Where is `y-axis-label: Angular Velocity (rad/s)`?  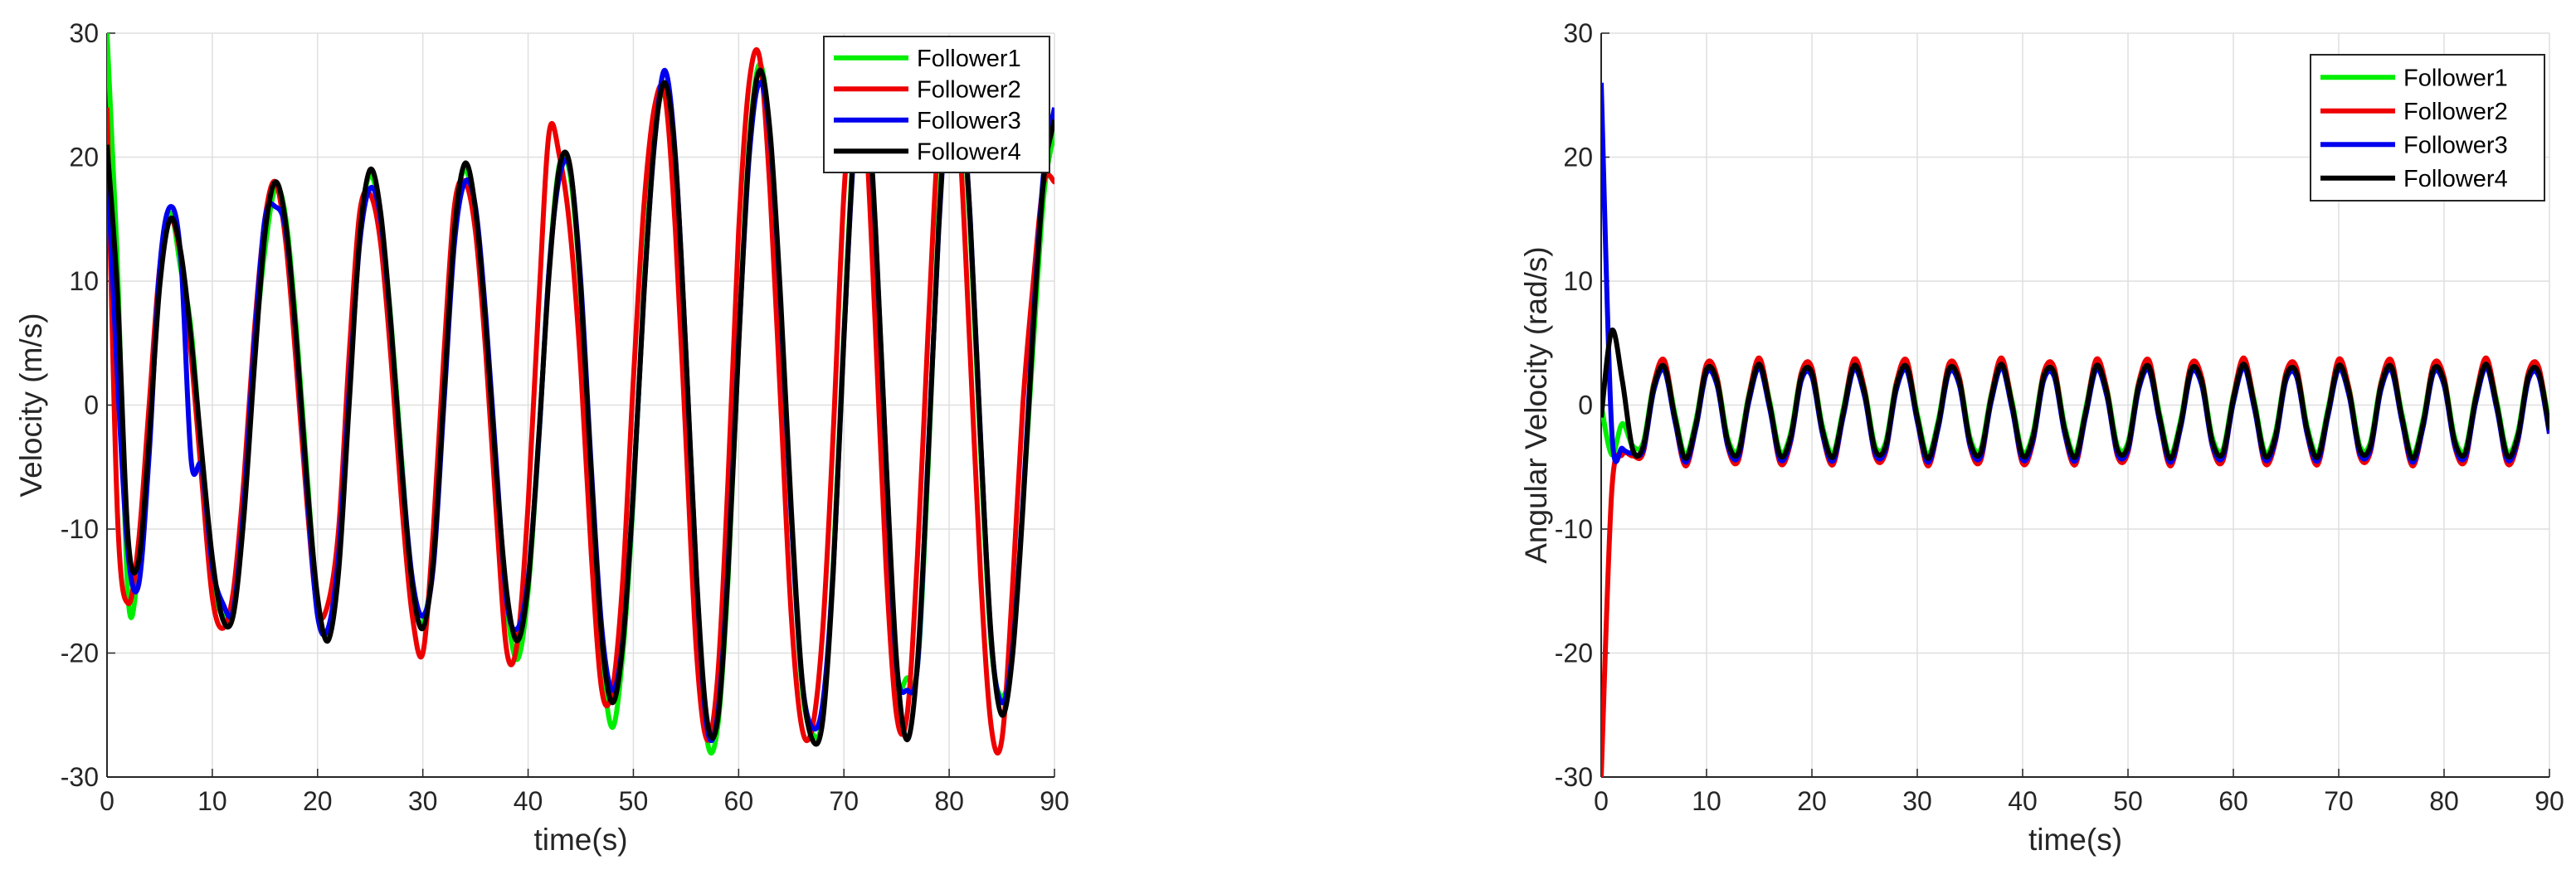
y-axis-label: Angular Velocity (rad/s) is located at coordinates (1536, 405).